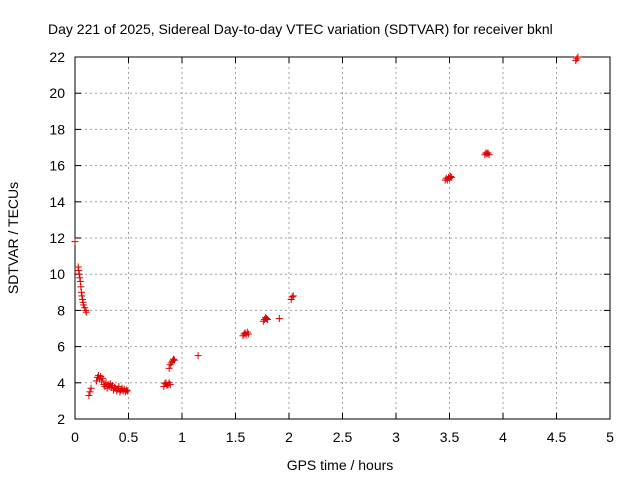 Image resolution: width=640 pixels, height=480 pixels. Describe the element at coordinates (57, 129) in the screenshot. I see `y-tick-label: 18` at that location.